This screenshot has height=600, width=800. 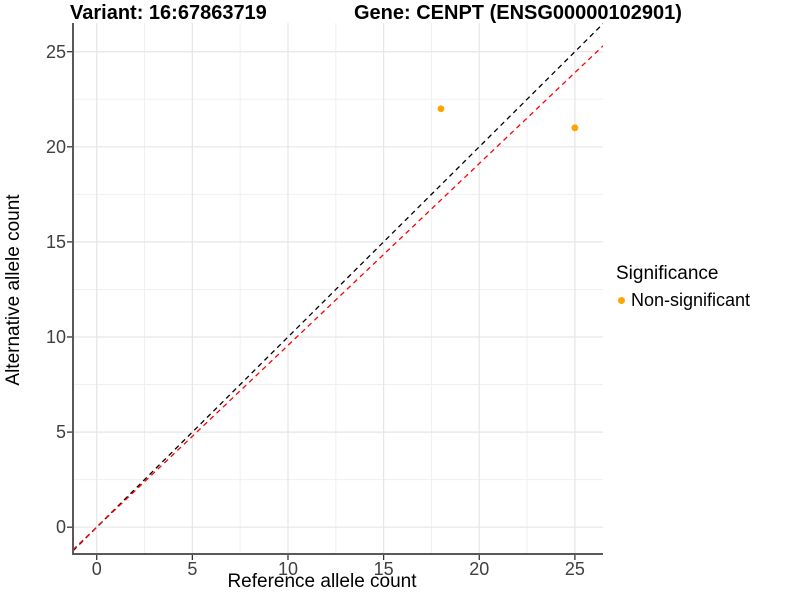 I want to click on x-axis-label: Reference allele count, so click(x=322, y=581).